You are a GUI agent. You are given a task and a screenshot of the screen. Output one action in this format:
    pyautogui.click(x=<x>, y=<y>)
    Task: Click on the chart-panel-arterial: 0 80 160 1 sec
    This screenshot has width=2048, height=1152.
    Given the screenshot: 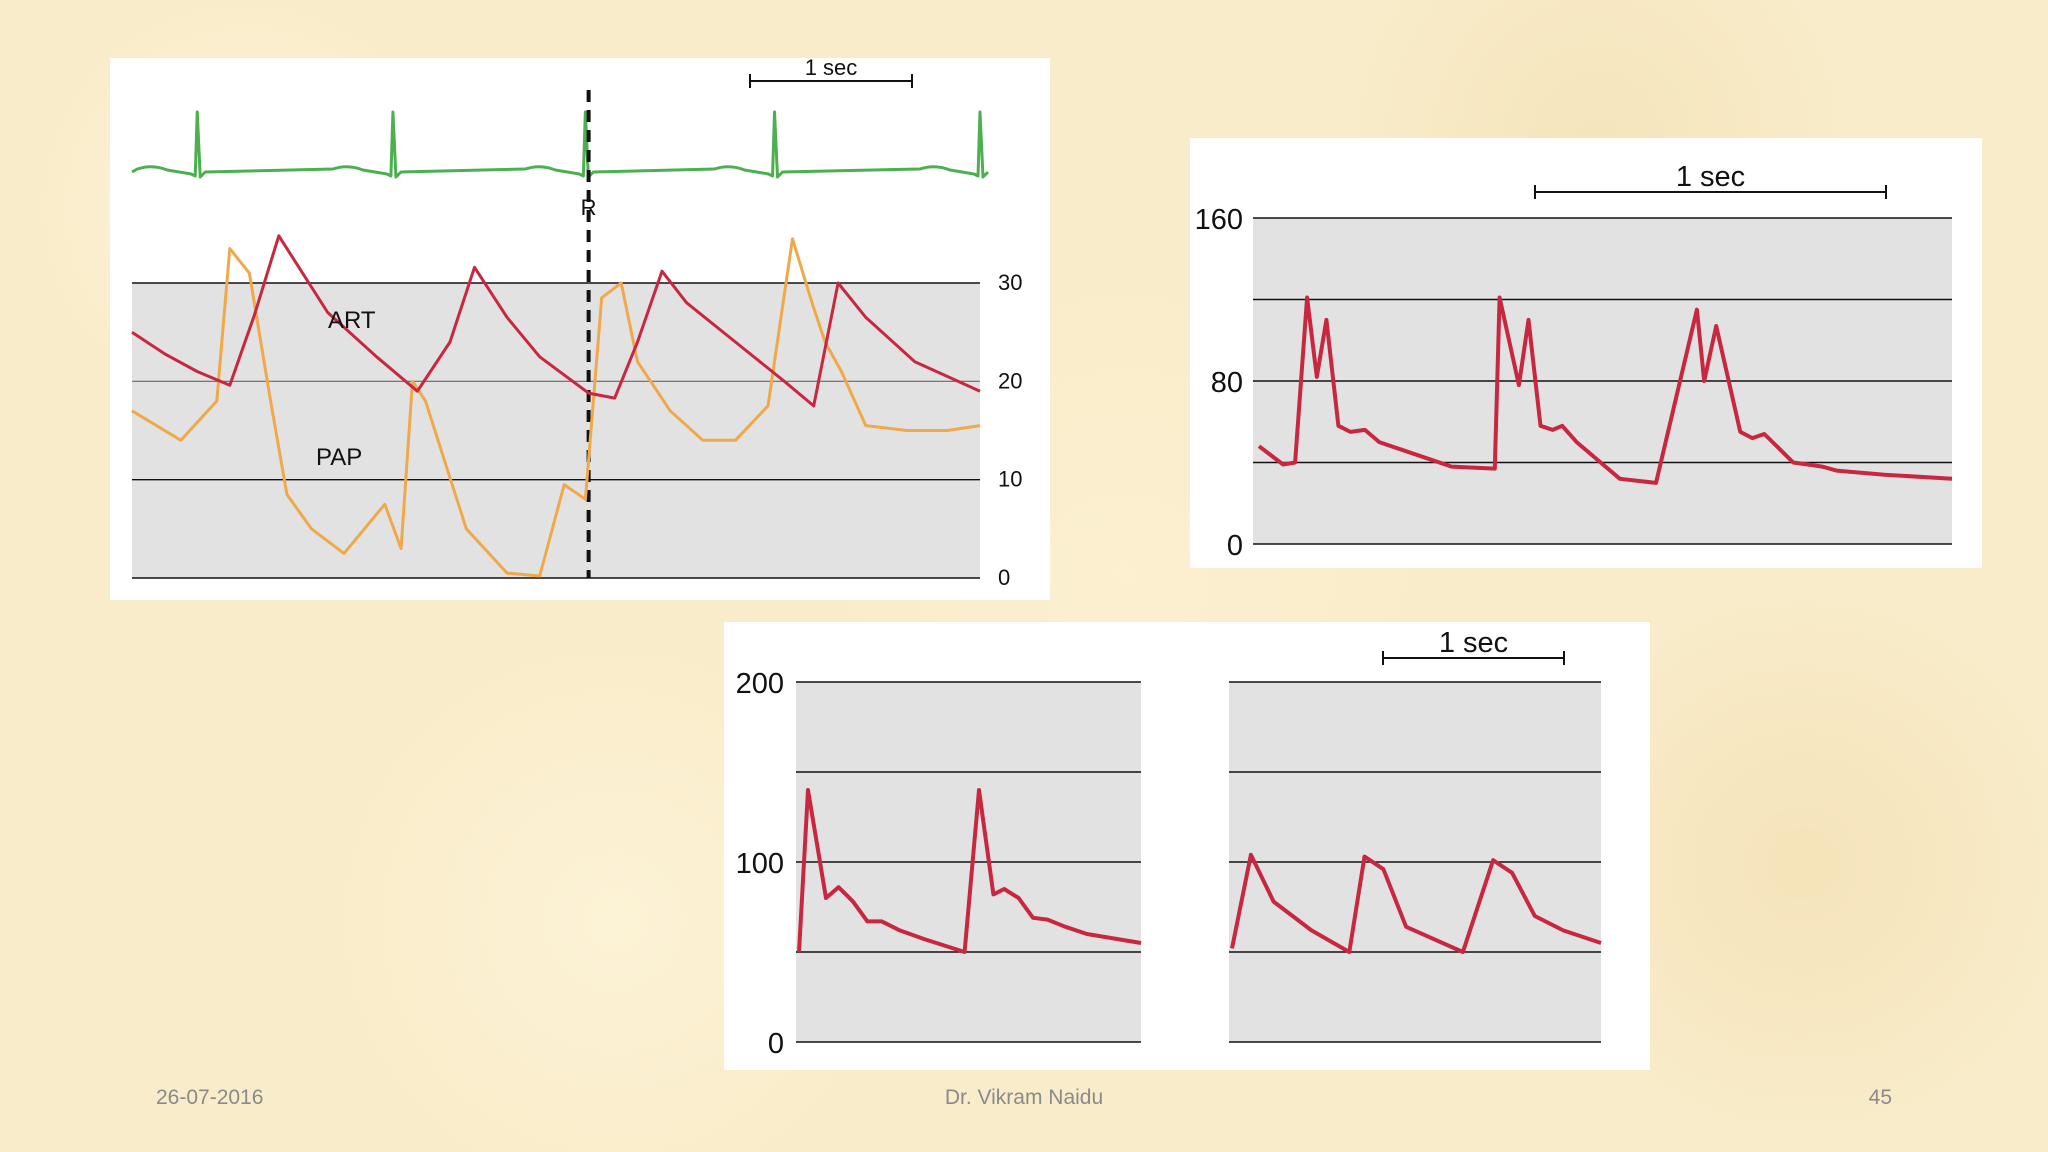 What is the action you would take?
    pyautogui.click(x=1586, y=353)
    